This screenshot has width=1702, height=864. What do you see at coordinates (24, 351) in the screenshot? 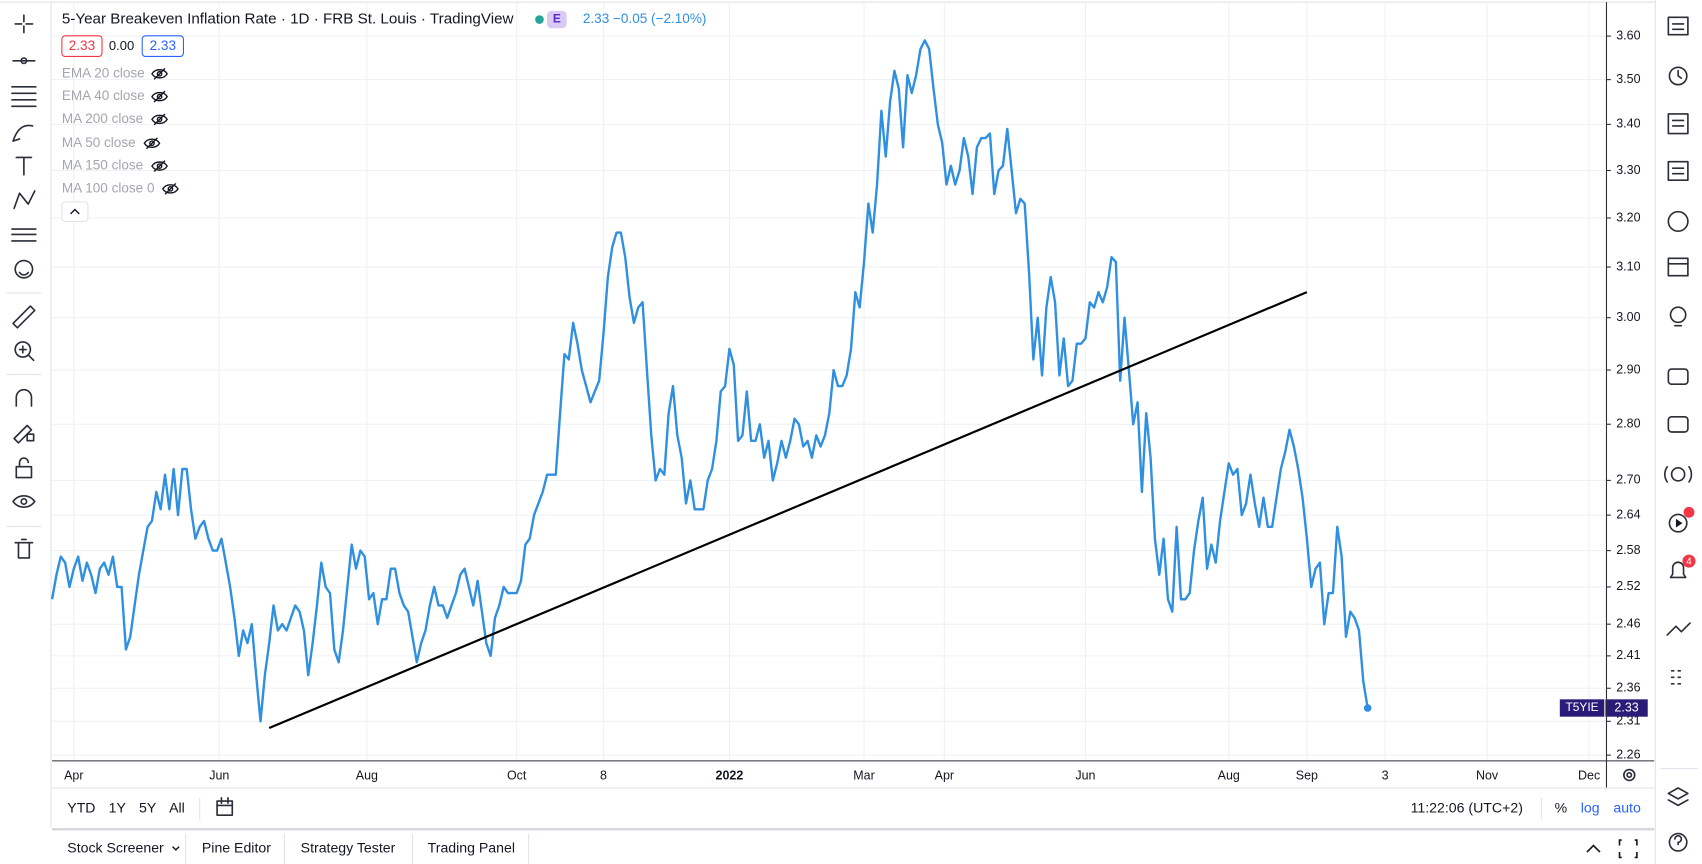
I see `zoom-tool` at bounding box center [24, 351].